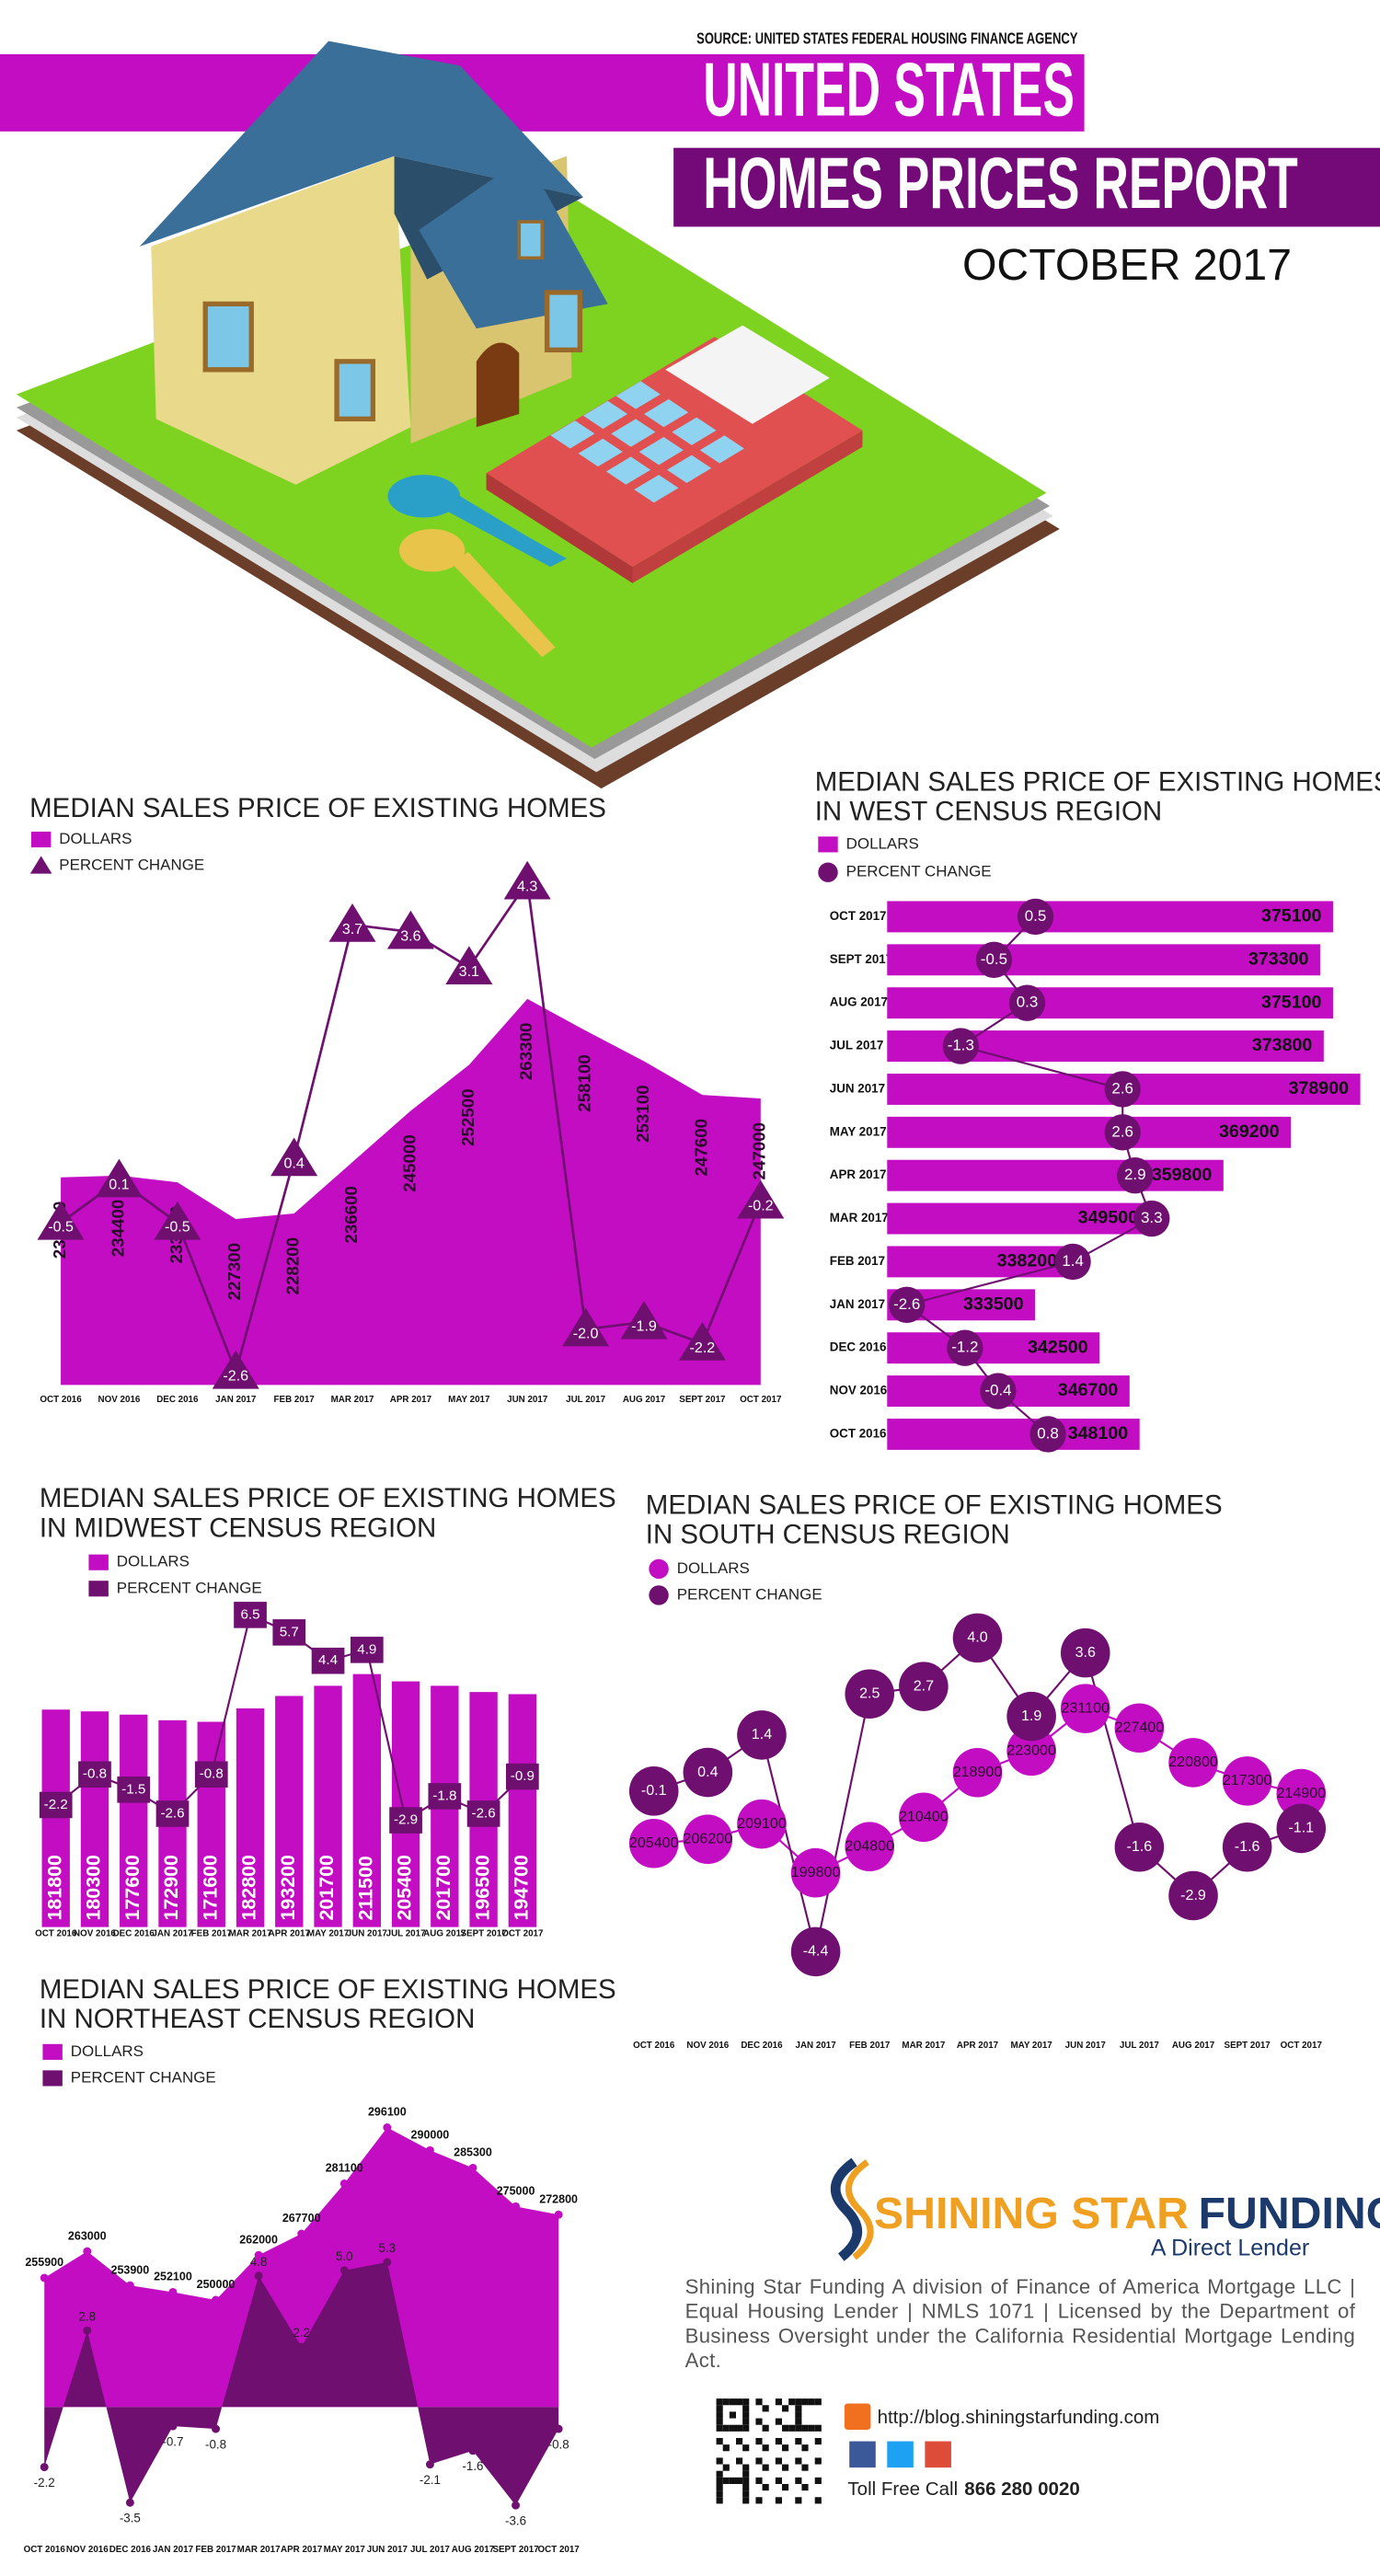 The image size is (1380, 2576). Describe the element at coordinates (938, 2454) in the screenshot. I see `gplus-icon` at that location.